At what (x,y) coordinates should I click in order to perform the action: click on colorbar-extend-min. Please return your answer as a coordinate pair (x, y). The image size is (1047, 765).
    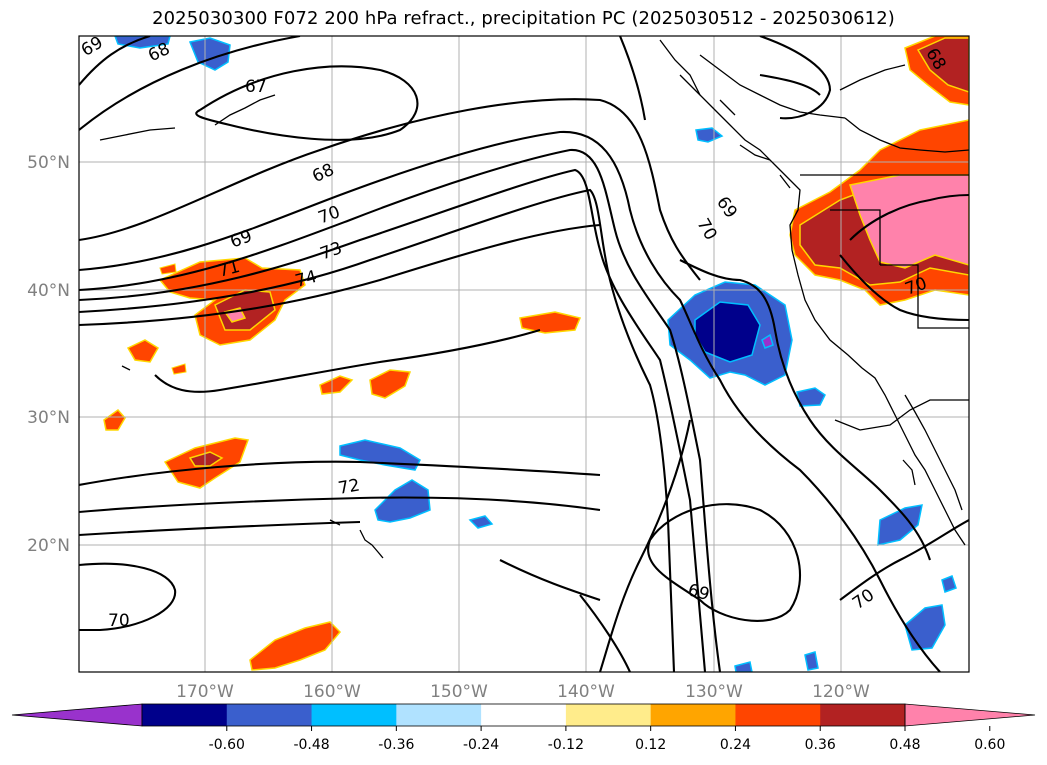
    Looking at the image, I should click on (77, 715).